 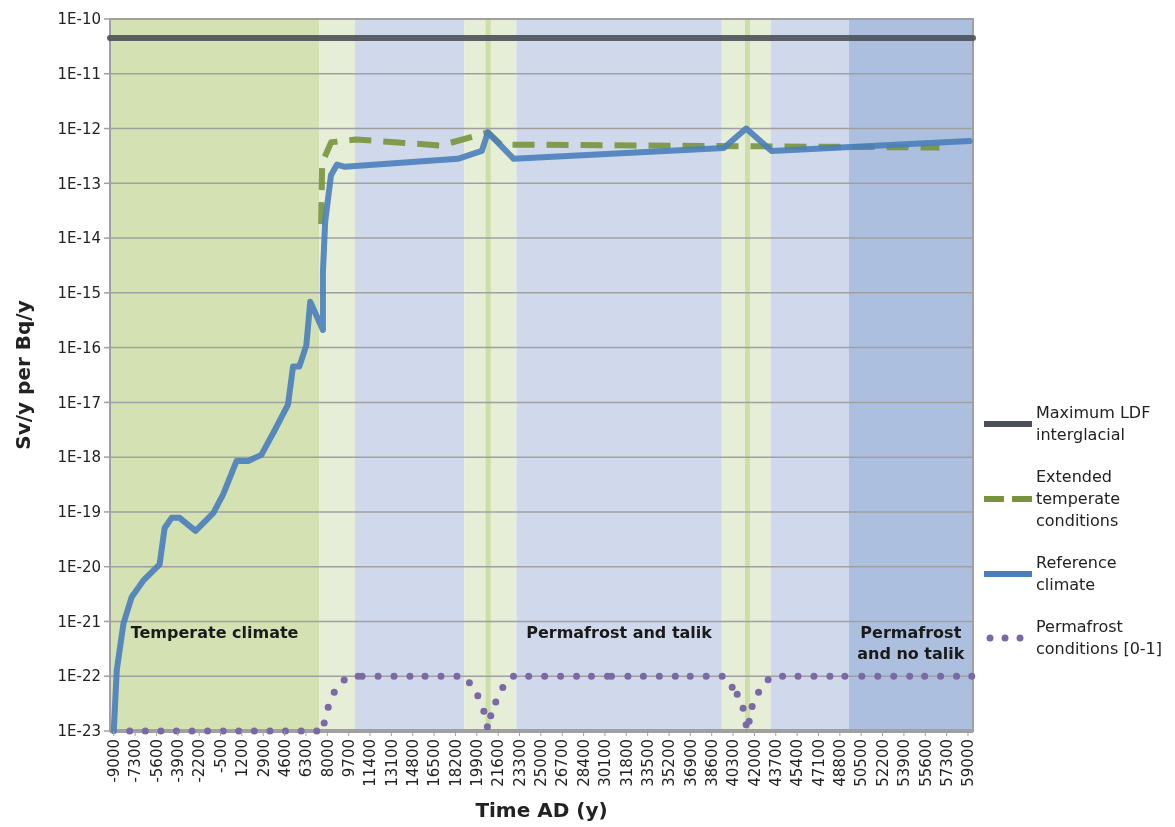 What do you see at coordinates (498, 763) in the screenshot?
I see `x-tick-label: 21600` at bounding box center [498, 763].